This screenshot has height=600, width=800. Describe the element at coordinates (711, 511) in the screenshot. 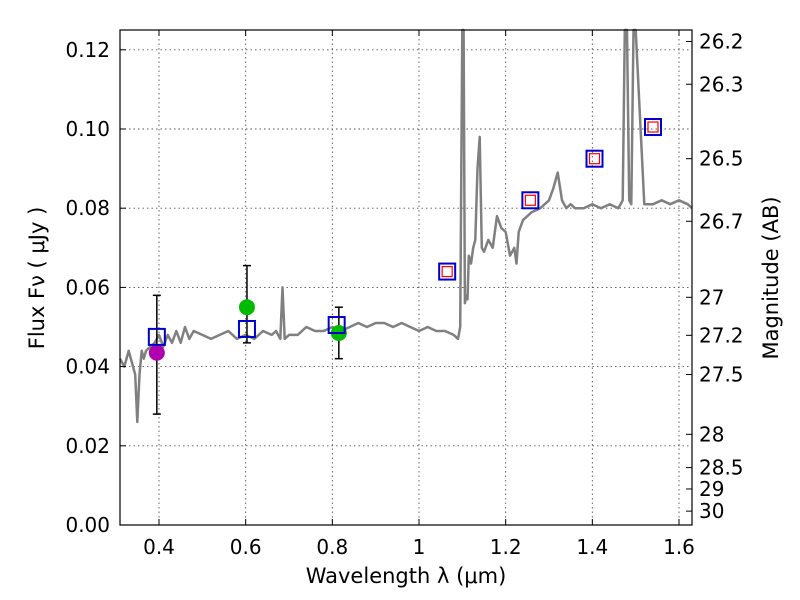

I see `y2-tick-label: 30` at that location.